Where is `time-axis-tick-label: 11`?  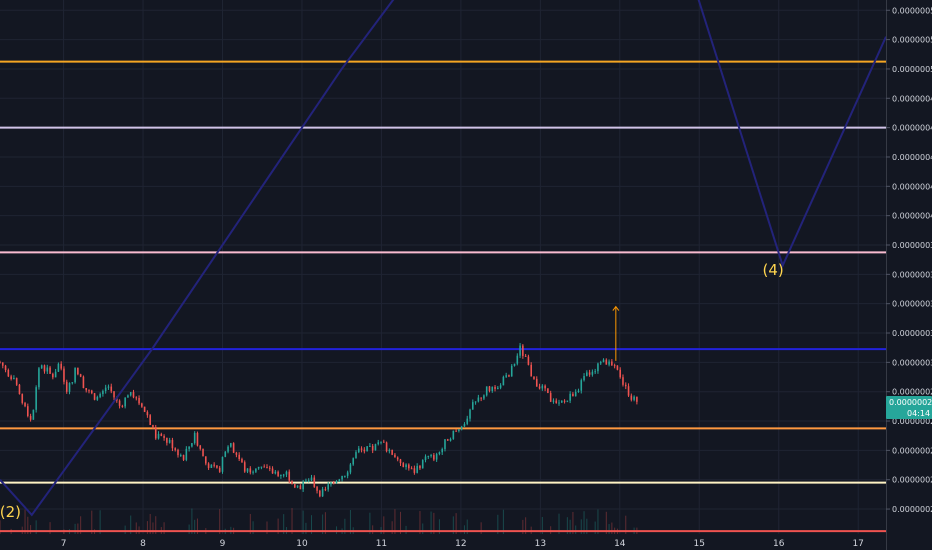
time-axis-tick-label: 11 is located at coordinates (381, 544).